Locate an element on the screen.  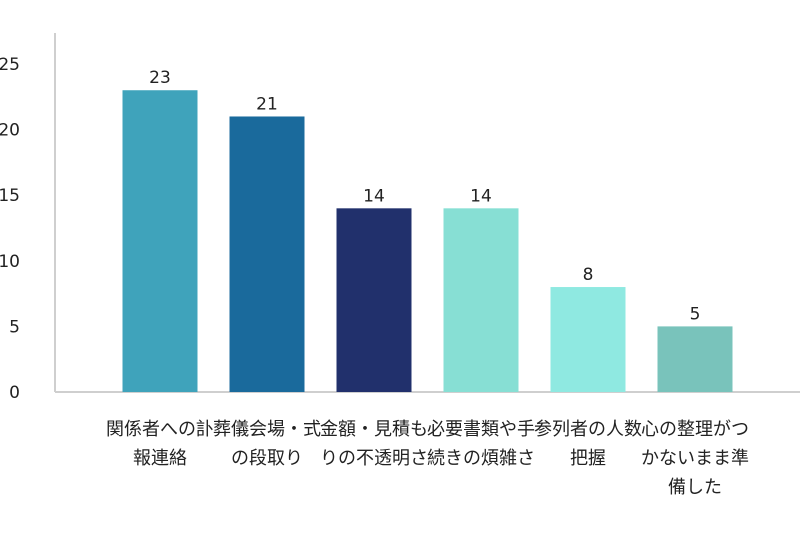
data-label: 23 is located at coordinates (160, 78).